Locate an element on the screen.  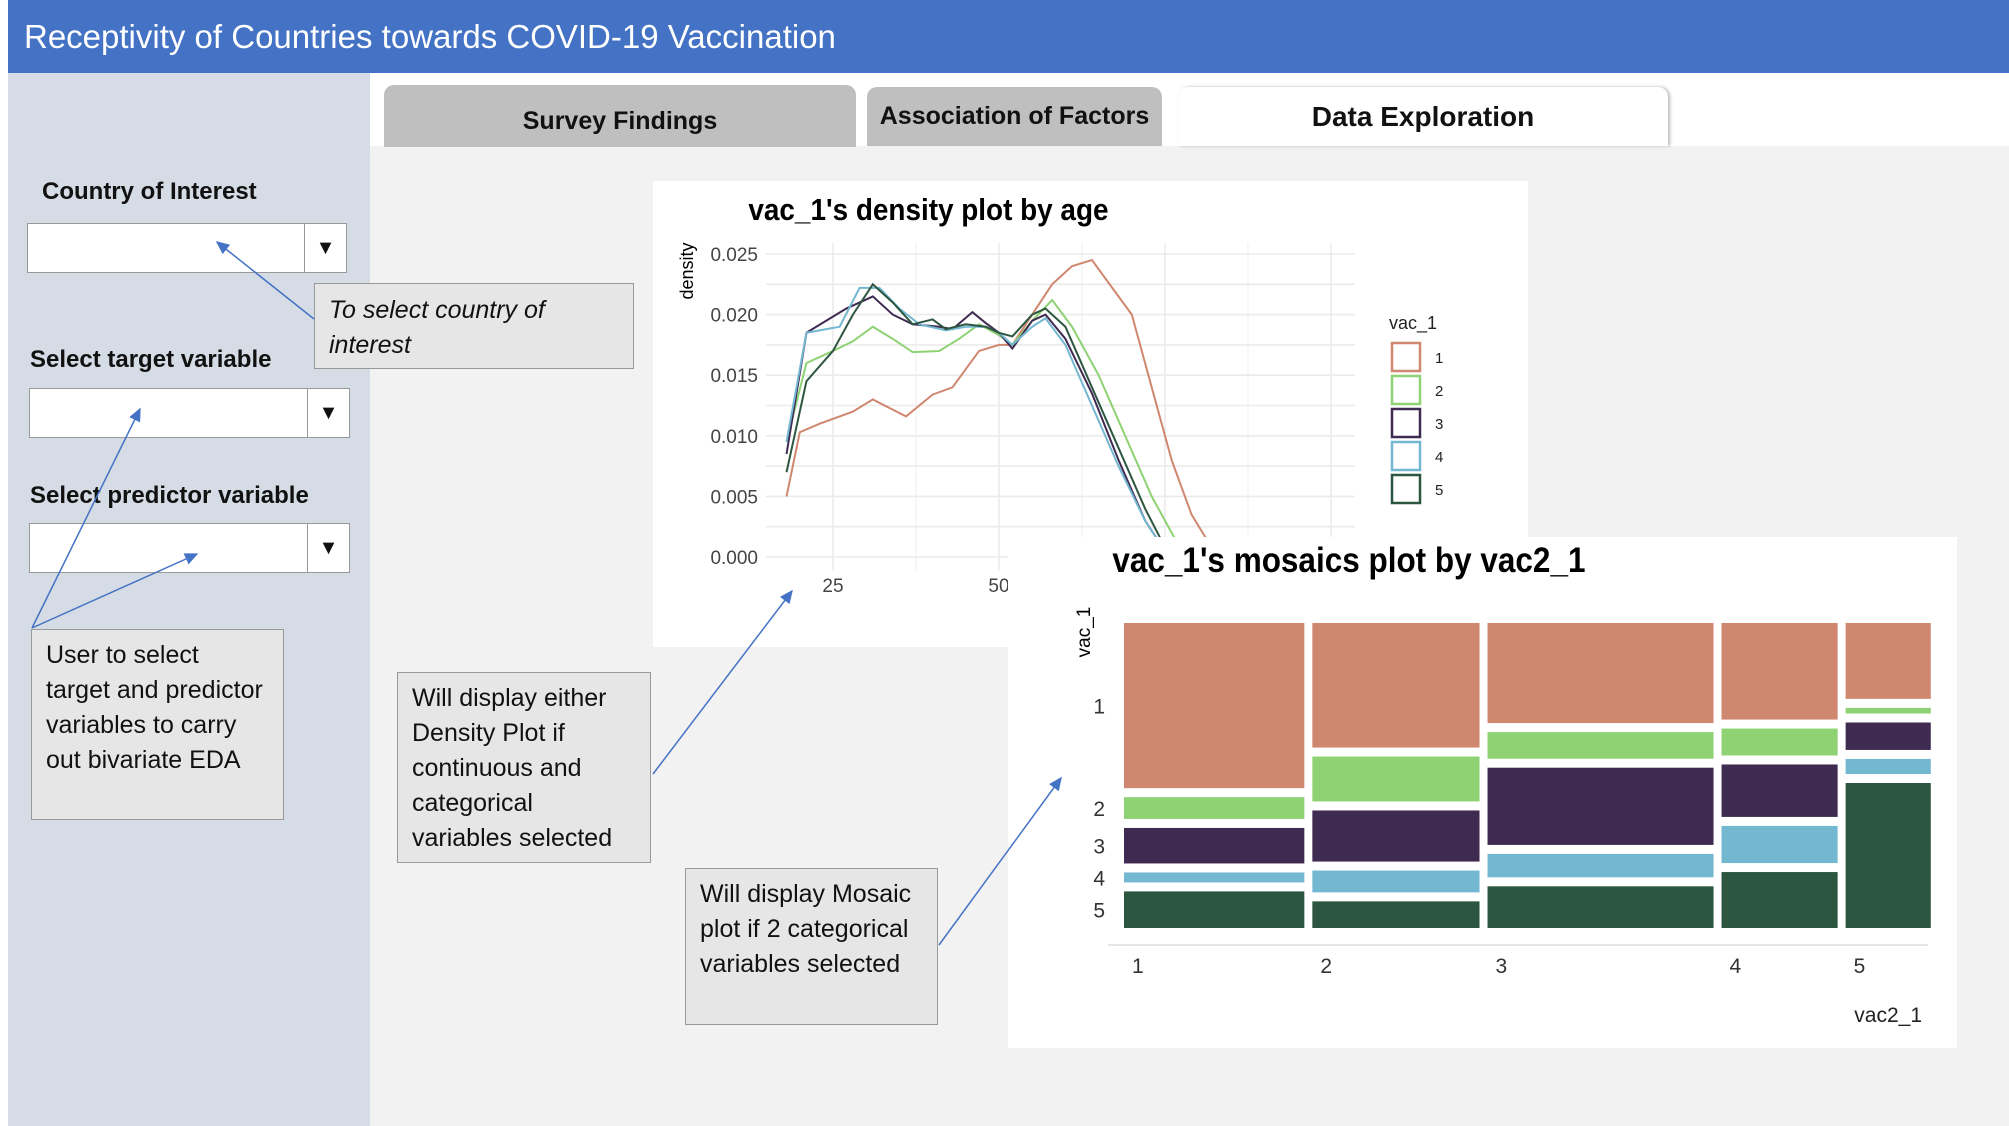
legend-label: 4 is located at coordinates (1439, 457).